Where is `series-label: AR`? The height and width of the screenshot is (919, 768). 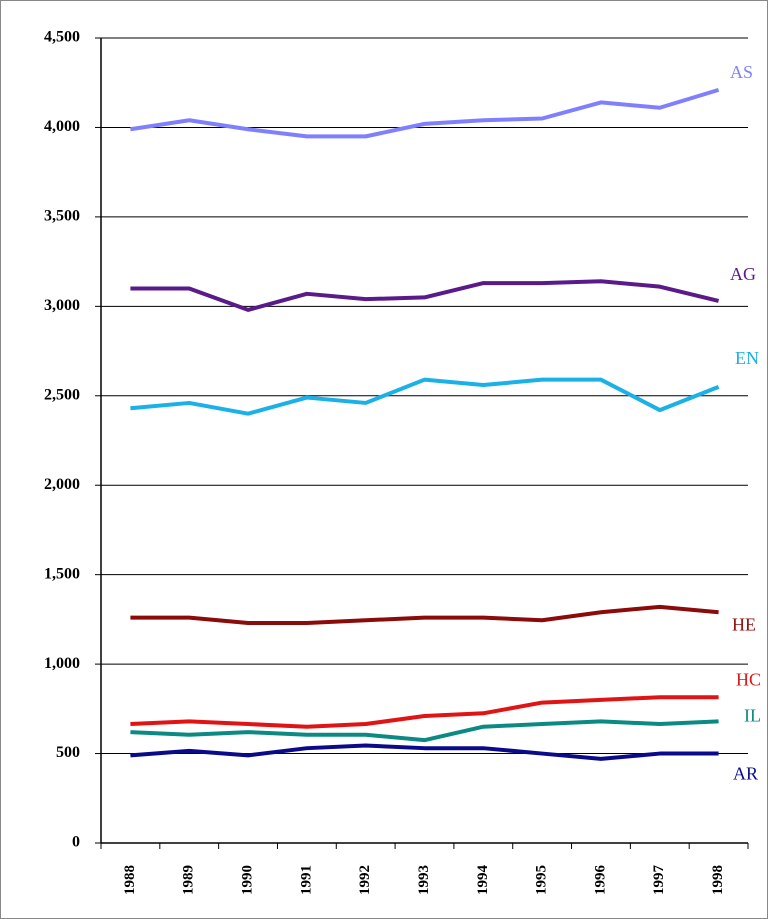
series-label: AR is located at coordinates (745, 774).